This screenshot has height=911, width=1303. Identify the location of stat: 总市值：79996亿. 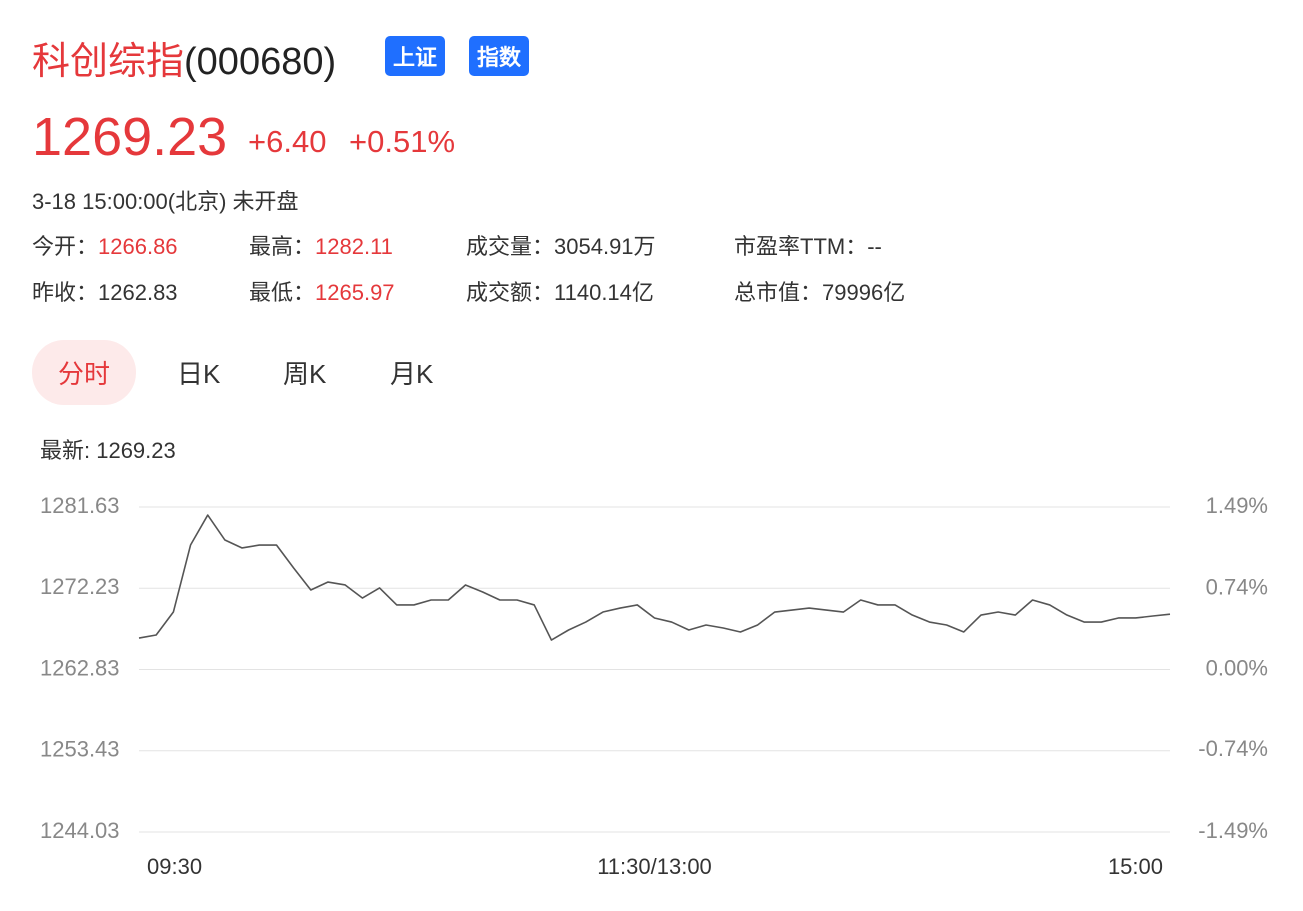
(819, 291).